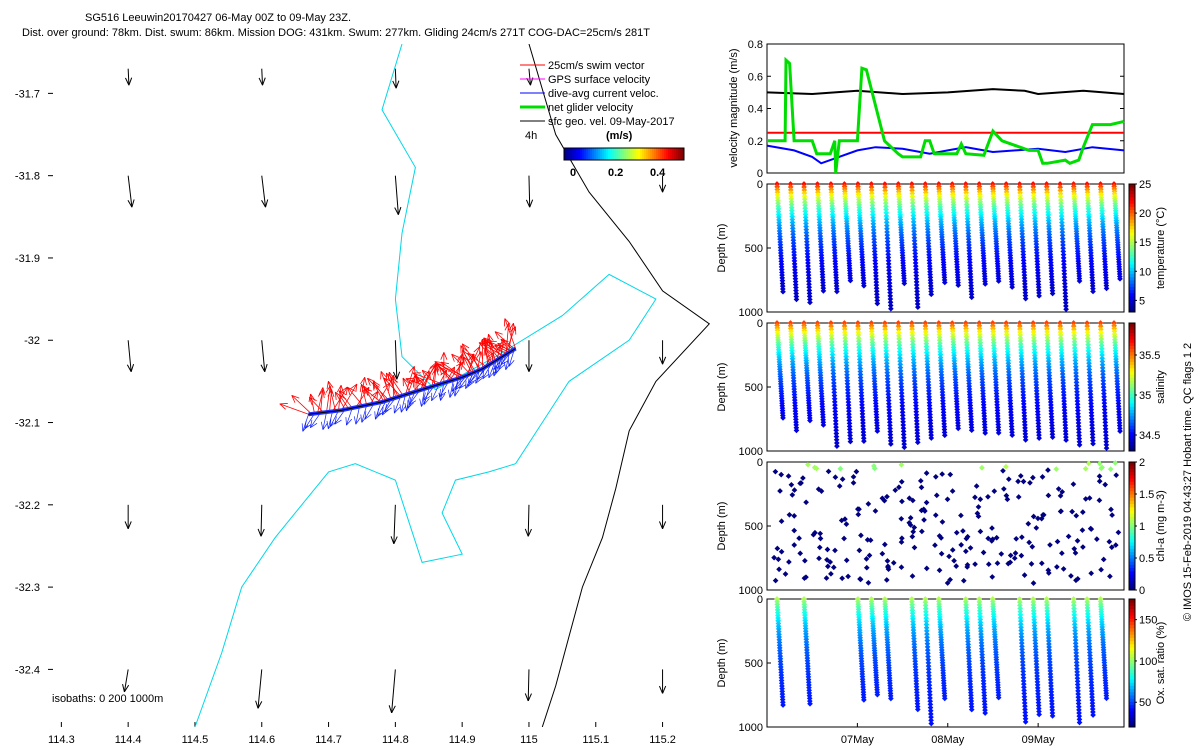 The image size is (1200, 750). Describe the element at coordinates (751, 452) in the screenshot. I see `section-y-tick-label: 1000` at that location.